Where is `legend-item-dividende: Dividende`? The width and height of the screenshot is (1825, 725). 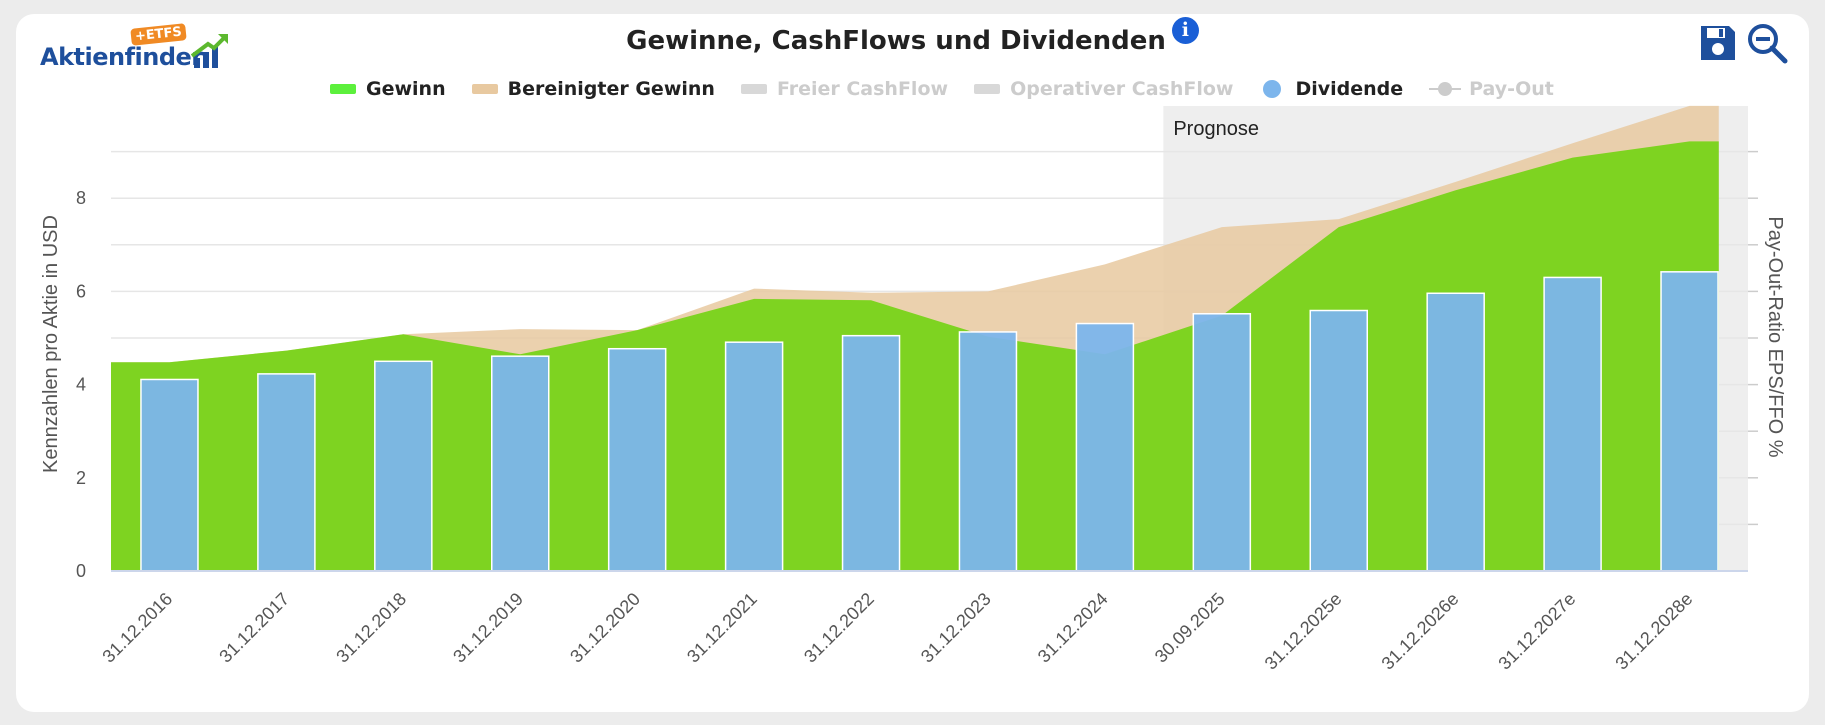 legend-item-dividende: Dividende is located at coordinates (1331, 89).